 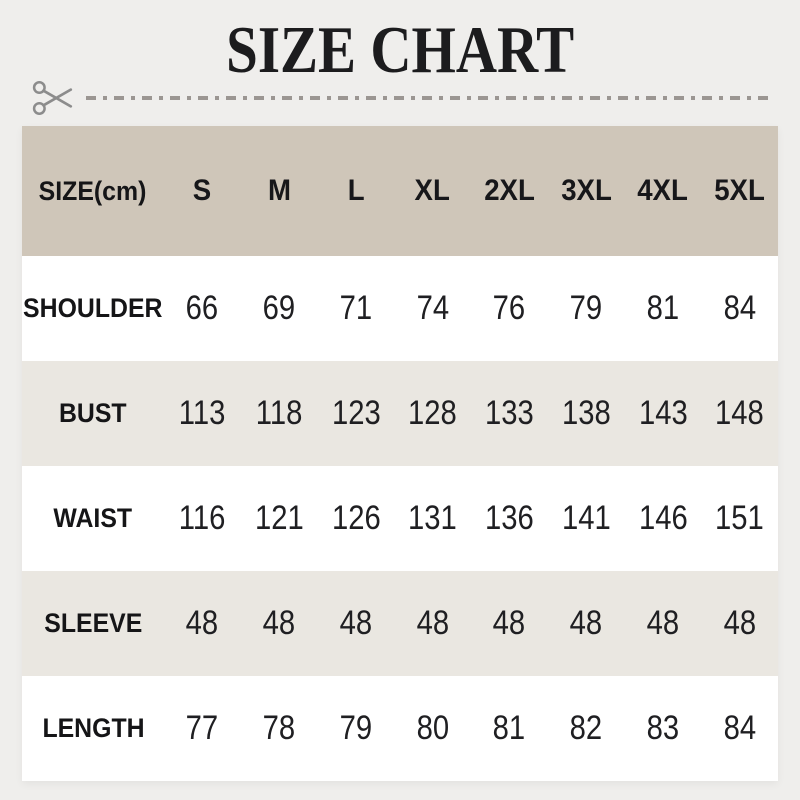 I want to click on length-5xl: 84, so click(x=739, y=728).